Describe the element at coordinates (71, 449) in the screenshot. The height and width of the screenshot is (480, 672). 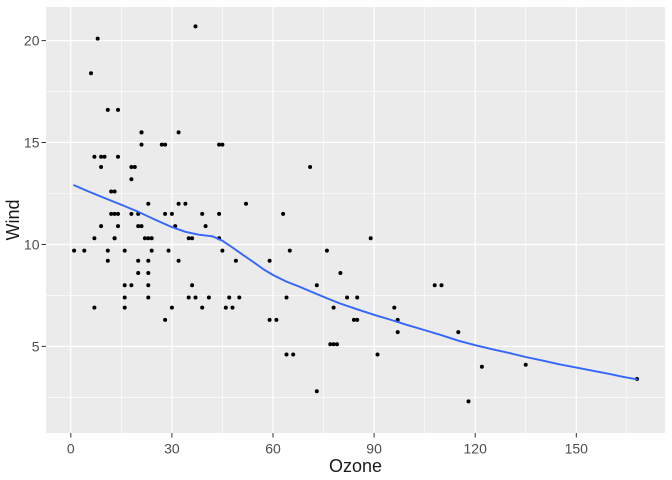
I see `x-tick-label: 0` at that location.